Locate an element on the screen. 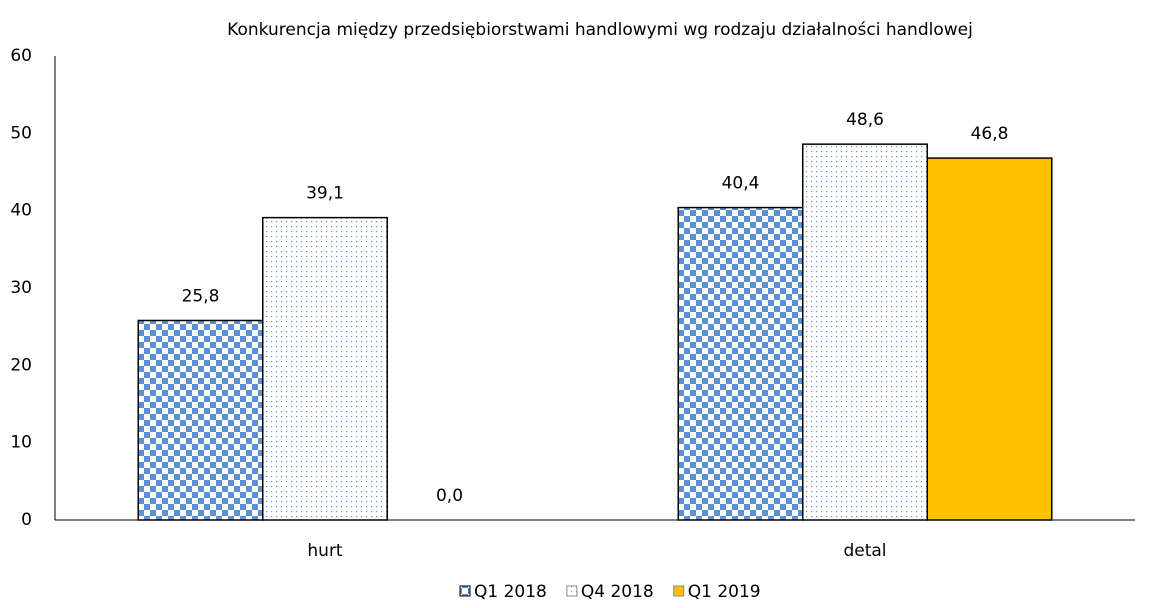 The width and height of the screenshot is (1163, 608). value-label: 0,0 is located at coordinates (449, 496).